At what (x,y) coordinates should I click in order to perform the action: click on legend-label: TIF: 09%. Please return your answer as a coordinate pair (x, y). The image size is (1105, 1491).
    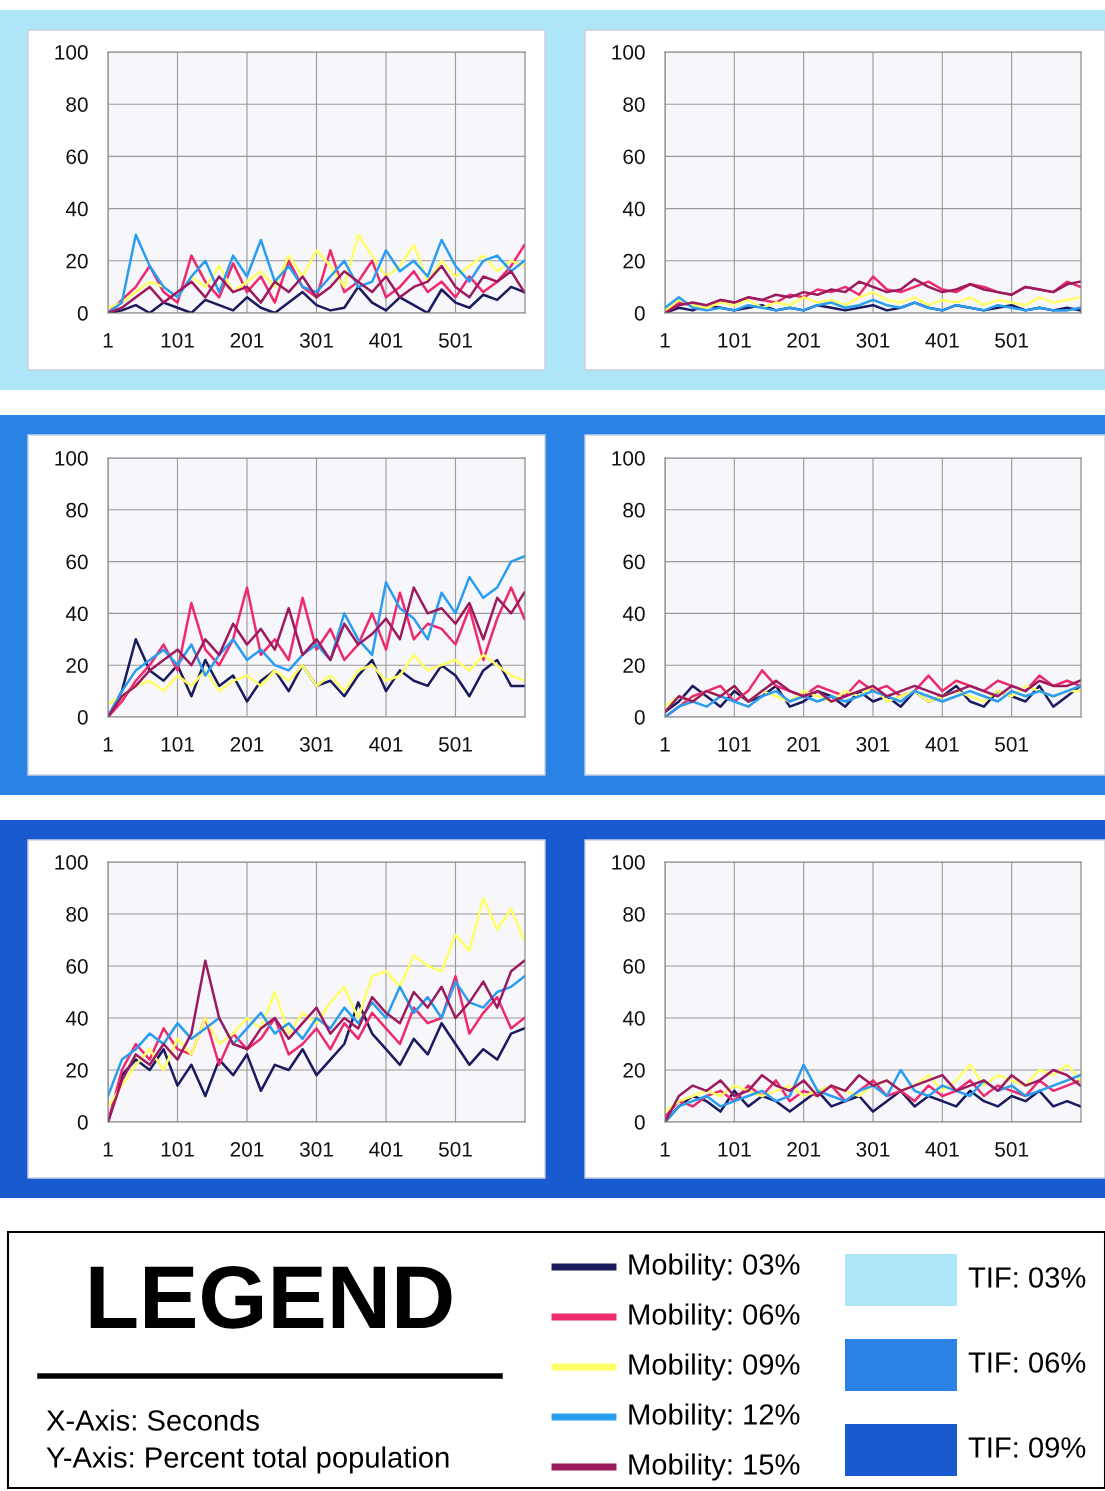
    Looking at the image, I should click on (1027, 1447).